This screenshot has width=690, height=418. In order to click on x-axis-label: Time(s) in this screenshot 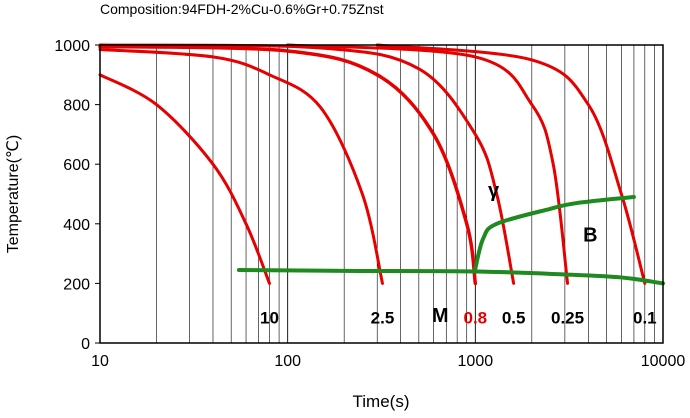, I will do `click(381, 401)`.